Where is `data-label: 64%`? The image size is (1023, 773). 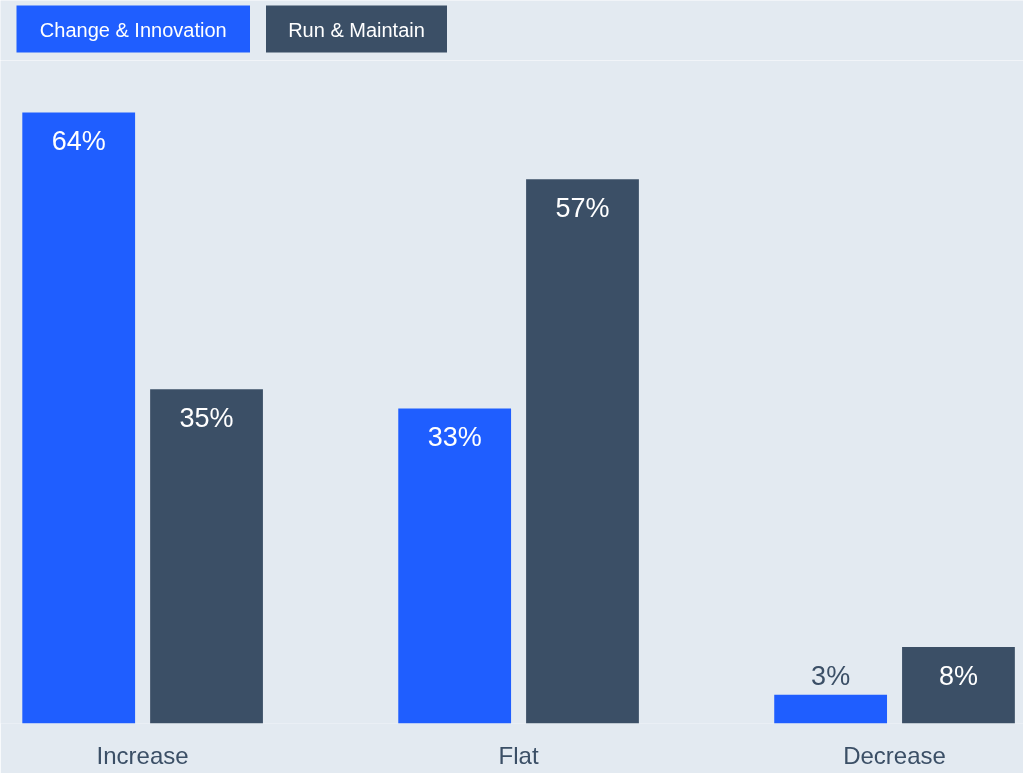
data-label: 64% is located at coordinates (78, 141).